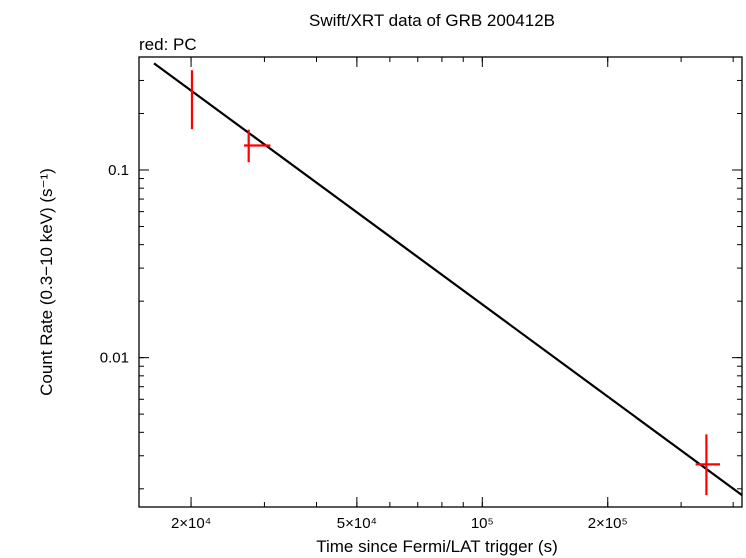  What do you see at coordinates (437, 546) in the screenshot?
I see `x-axis-label: Time since Fermi/LAT trigger (s)` at bounding box center [437, 546].